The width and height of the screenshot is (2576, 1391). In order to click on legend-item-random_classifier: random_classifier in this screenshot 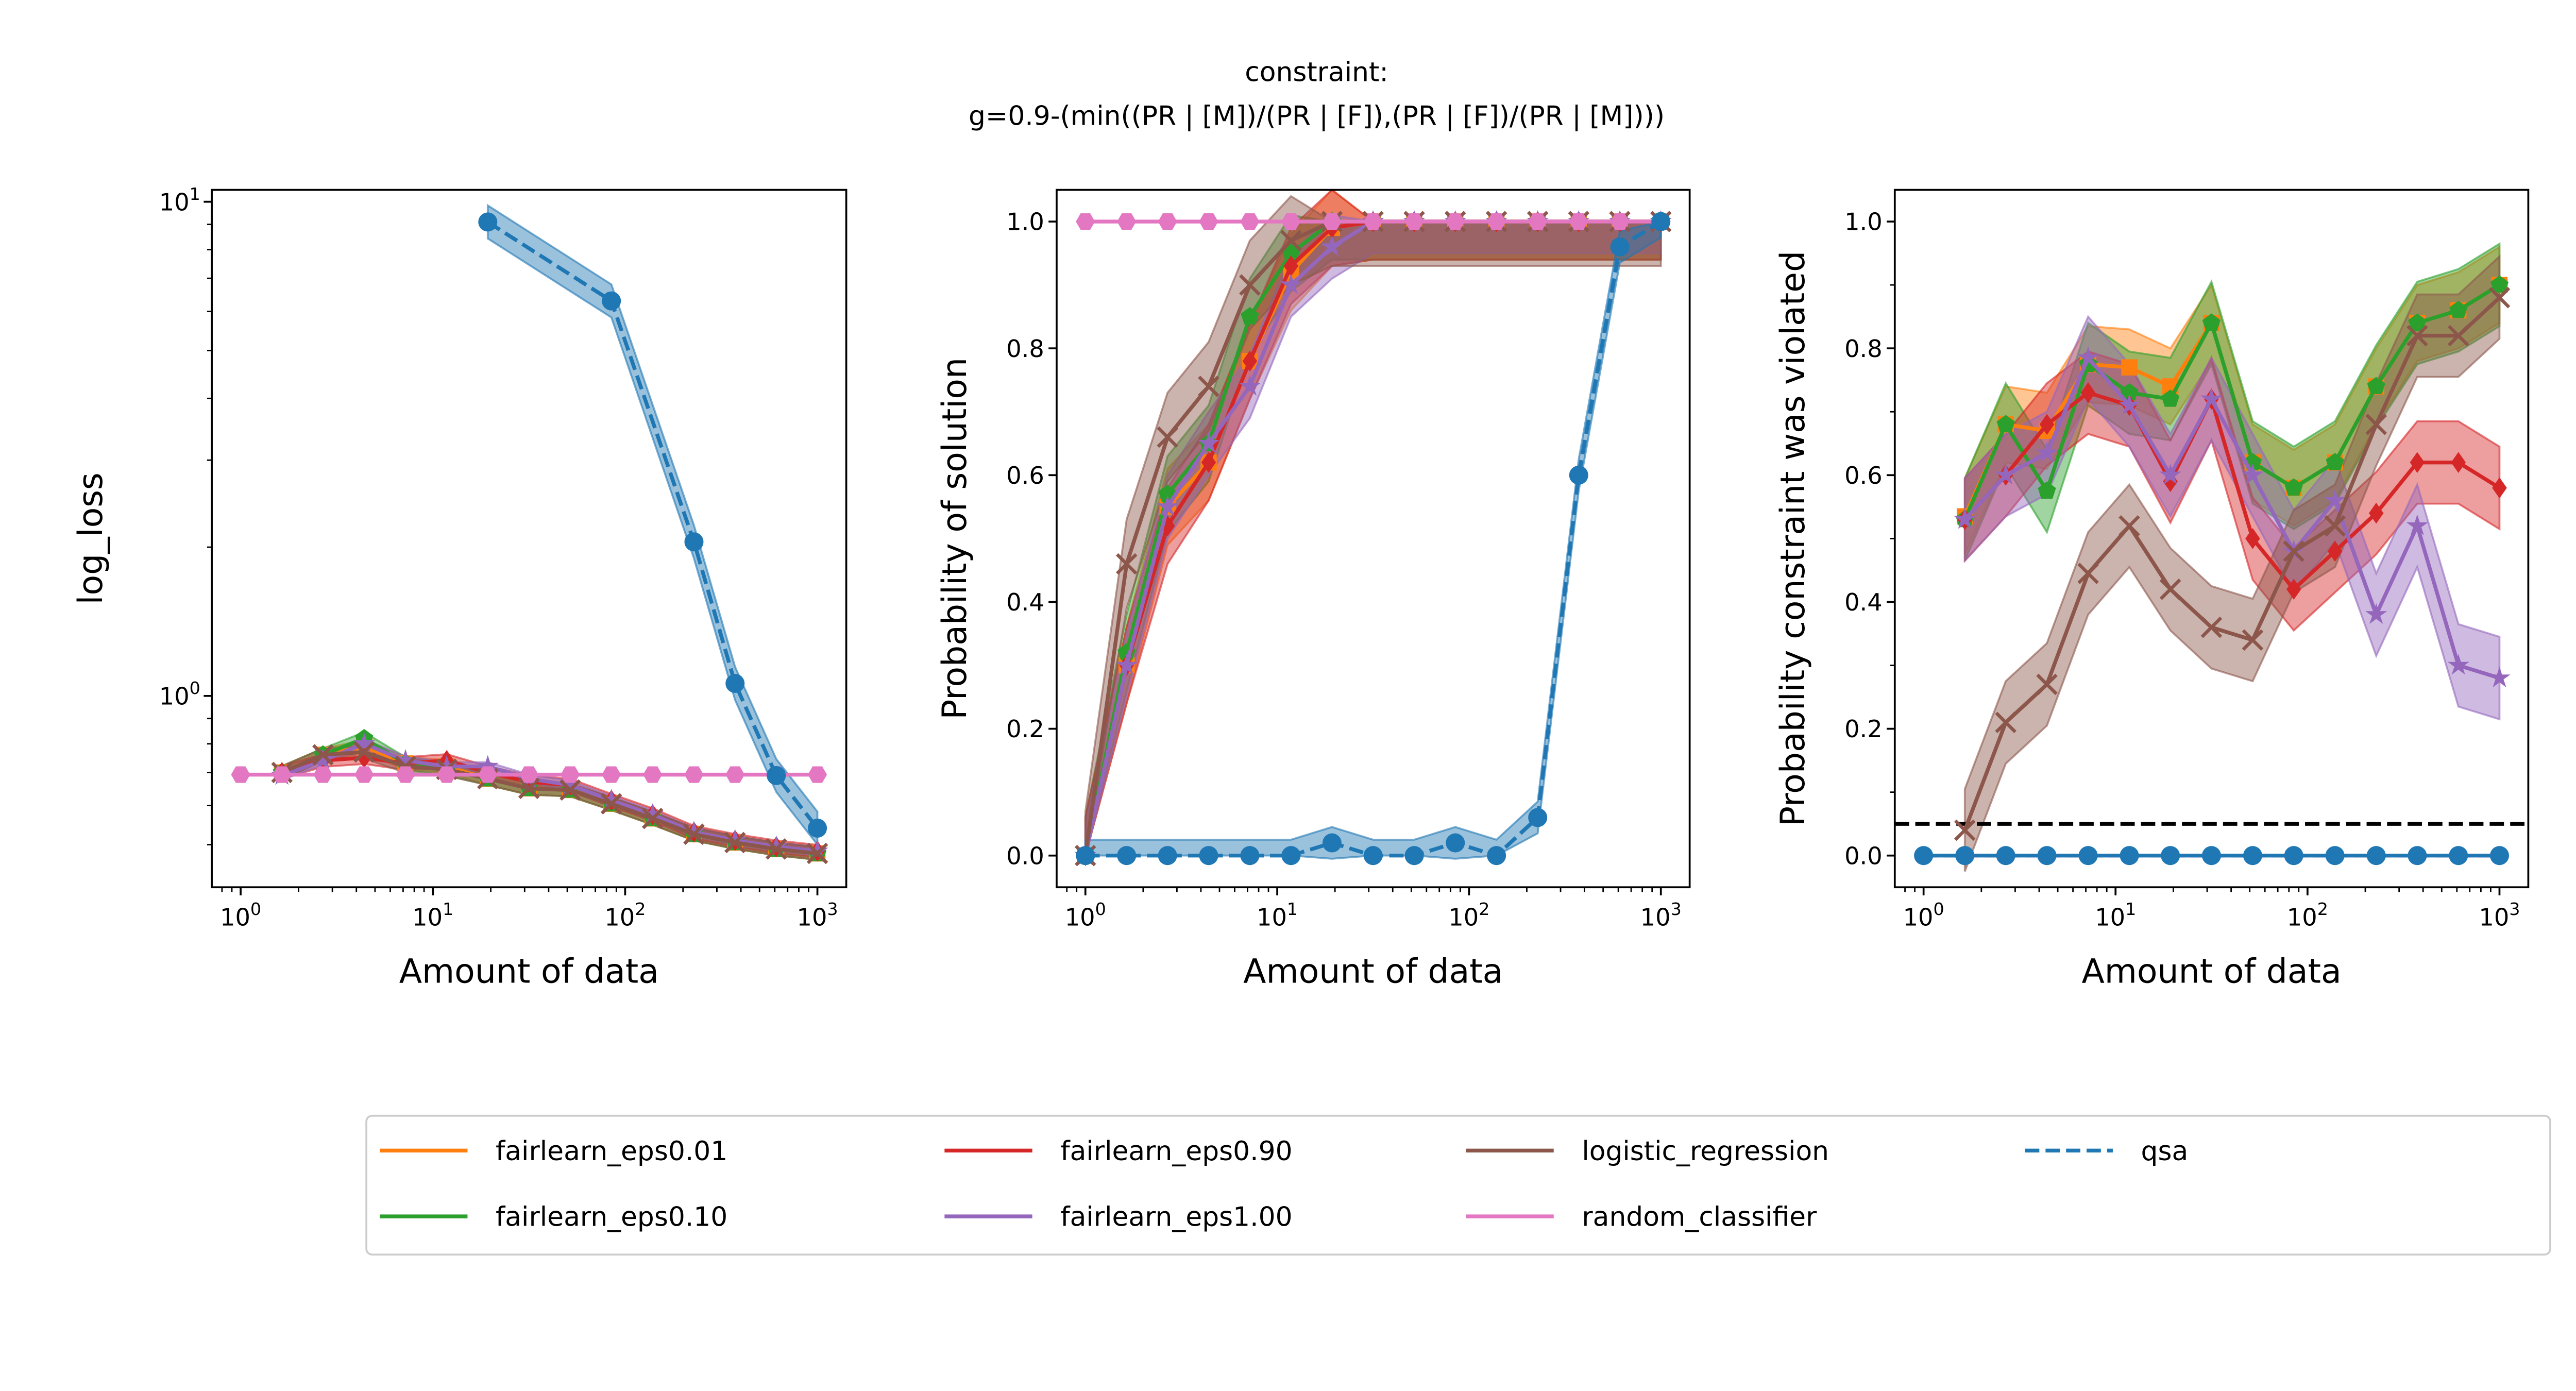, I will do `click(1641, 1217)`.